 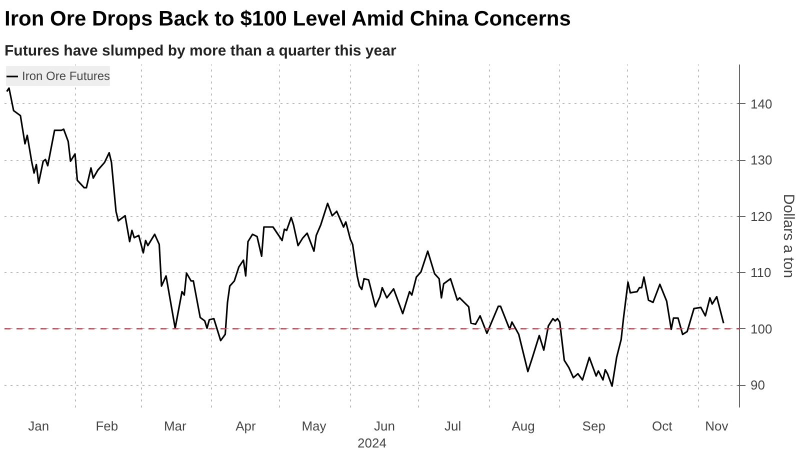 What do you see at coordinates (761, 160) in the screenshot?
I see `y-tick-label: 130` at bounding box center [761, 160].